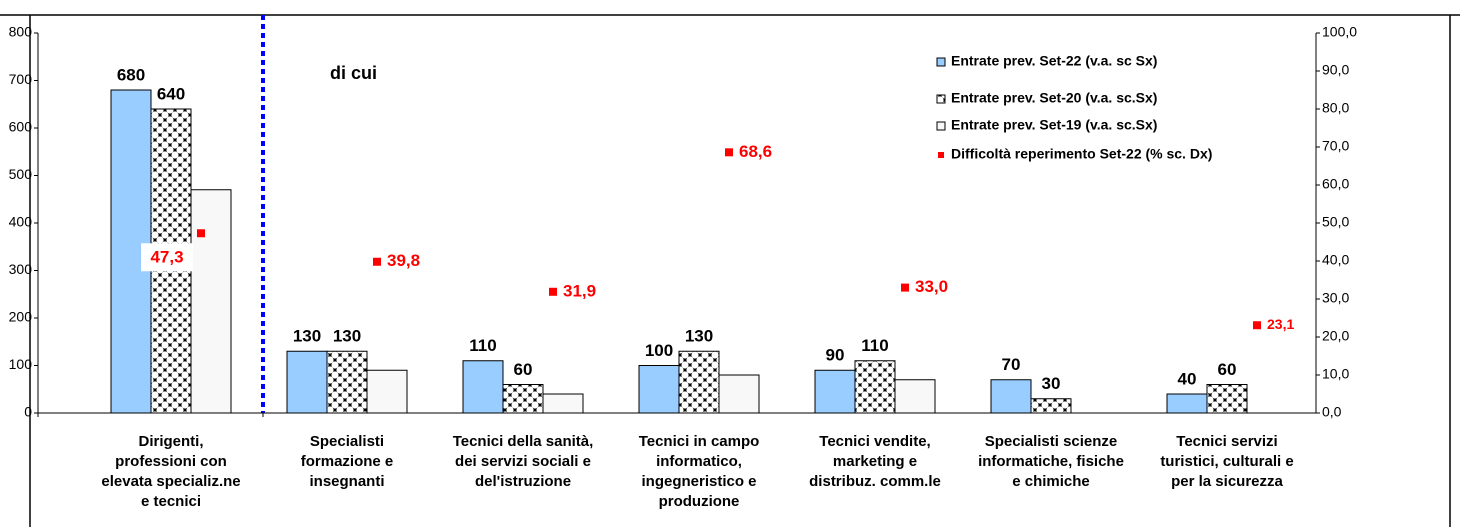 The width and height of the screenshot is (1460, 527). What do you see at coordinates (21, 222) in the screenshot?
I see `y-tick-label: 400` at bounding box center [21, 222].